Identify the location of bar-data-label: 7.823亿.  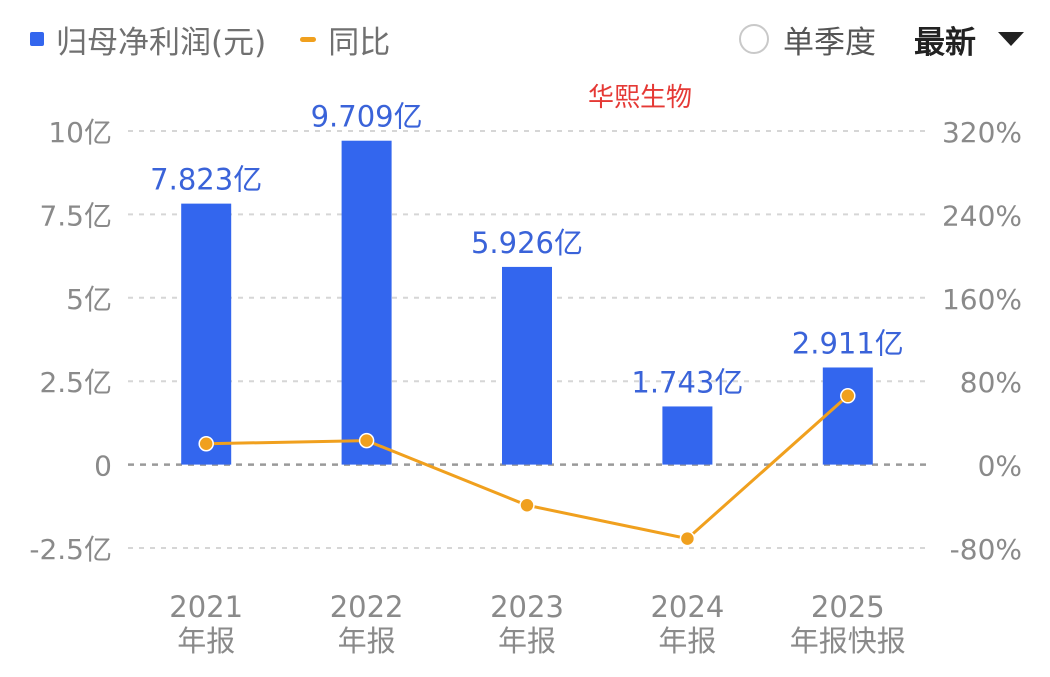
(206, 180).